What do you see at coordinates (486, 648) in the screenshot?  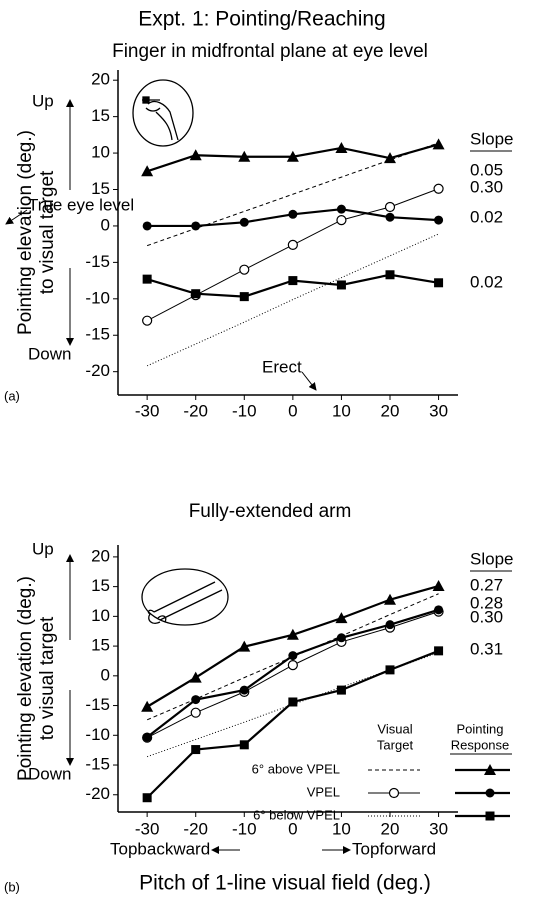 I see `slope-label: 0.31` at bounding box center [486, 648].